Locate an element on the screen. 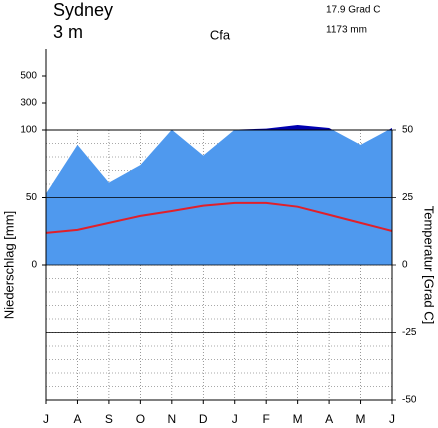  y-tick-label: 100 is located at coordinates (28, 130).